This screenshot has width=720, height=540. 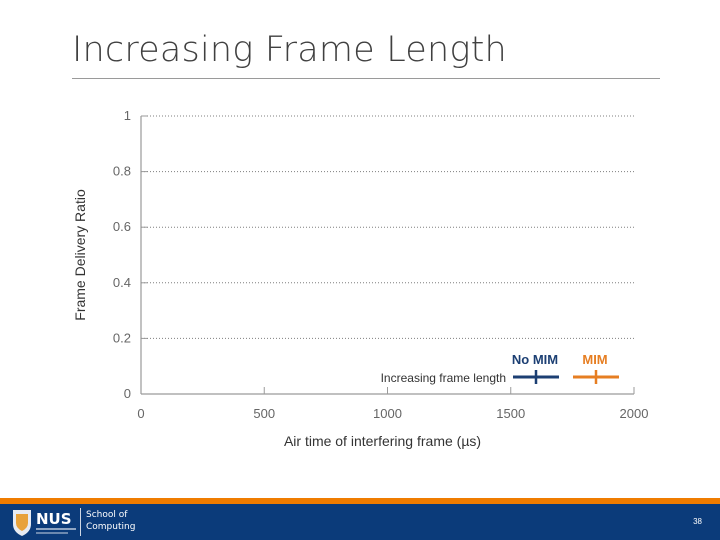 What do you see at coordinates (110, 521) in the screenshot?
I see `school-name: School of Computing` at bounding box center [110, 521].